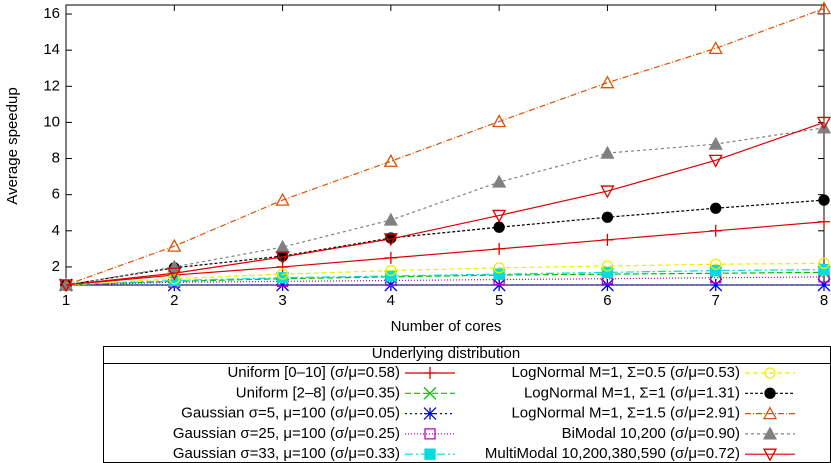 The width and height of the screenshot is (831, 463). Describe the element at coordinates (51, 49) in the screenshot. I see `y-tick-label: 14` at that location.